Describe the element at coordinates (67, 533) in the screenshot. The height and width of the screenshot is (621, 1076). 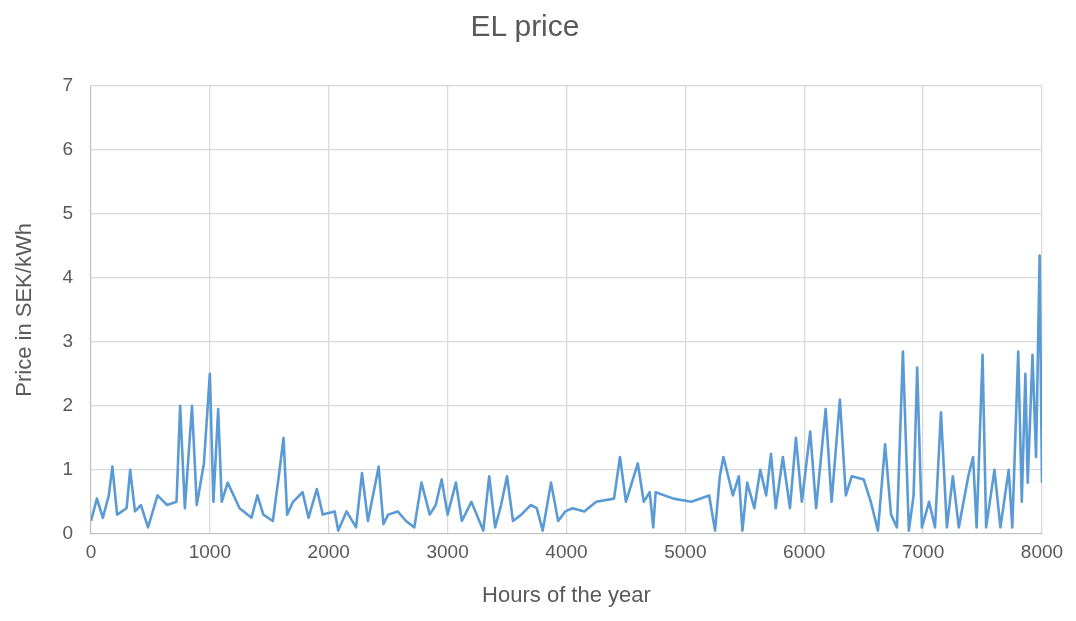
I see `y-tick-label: 0` at that location.